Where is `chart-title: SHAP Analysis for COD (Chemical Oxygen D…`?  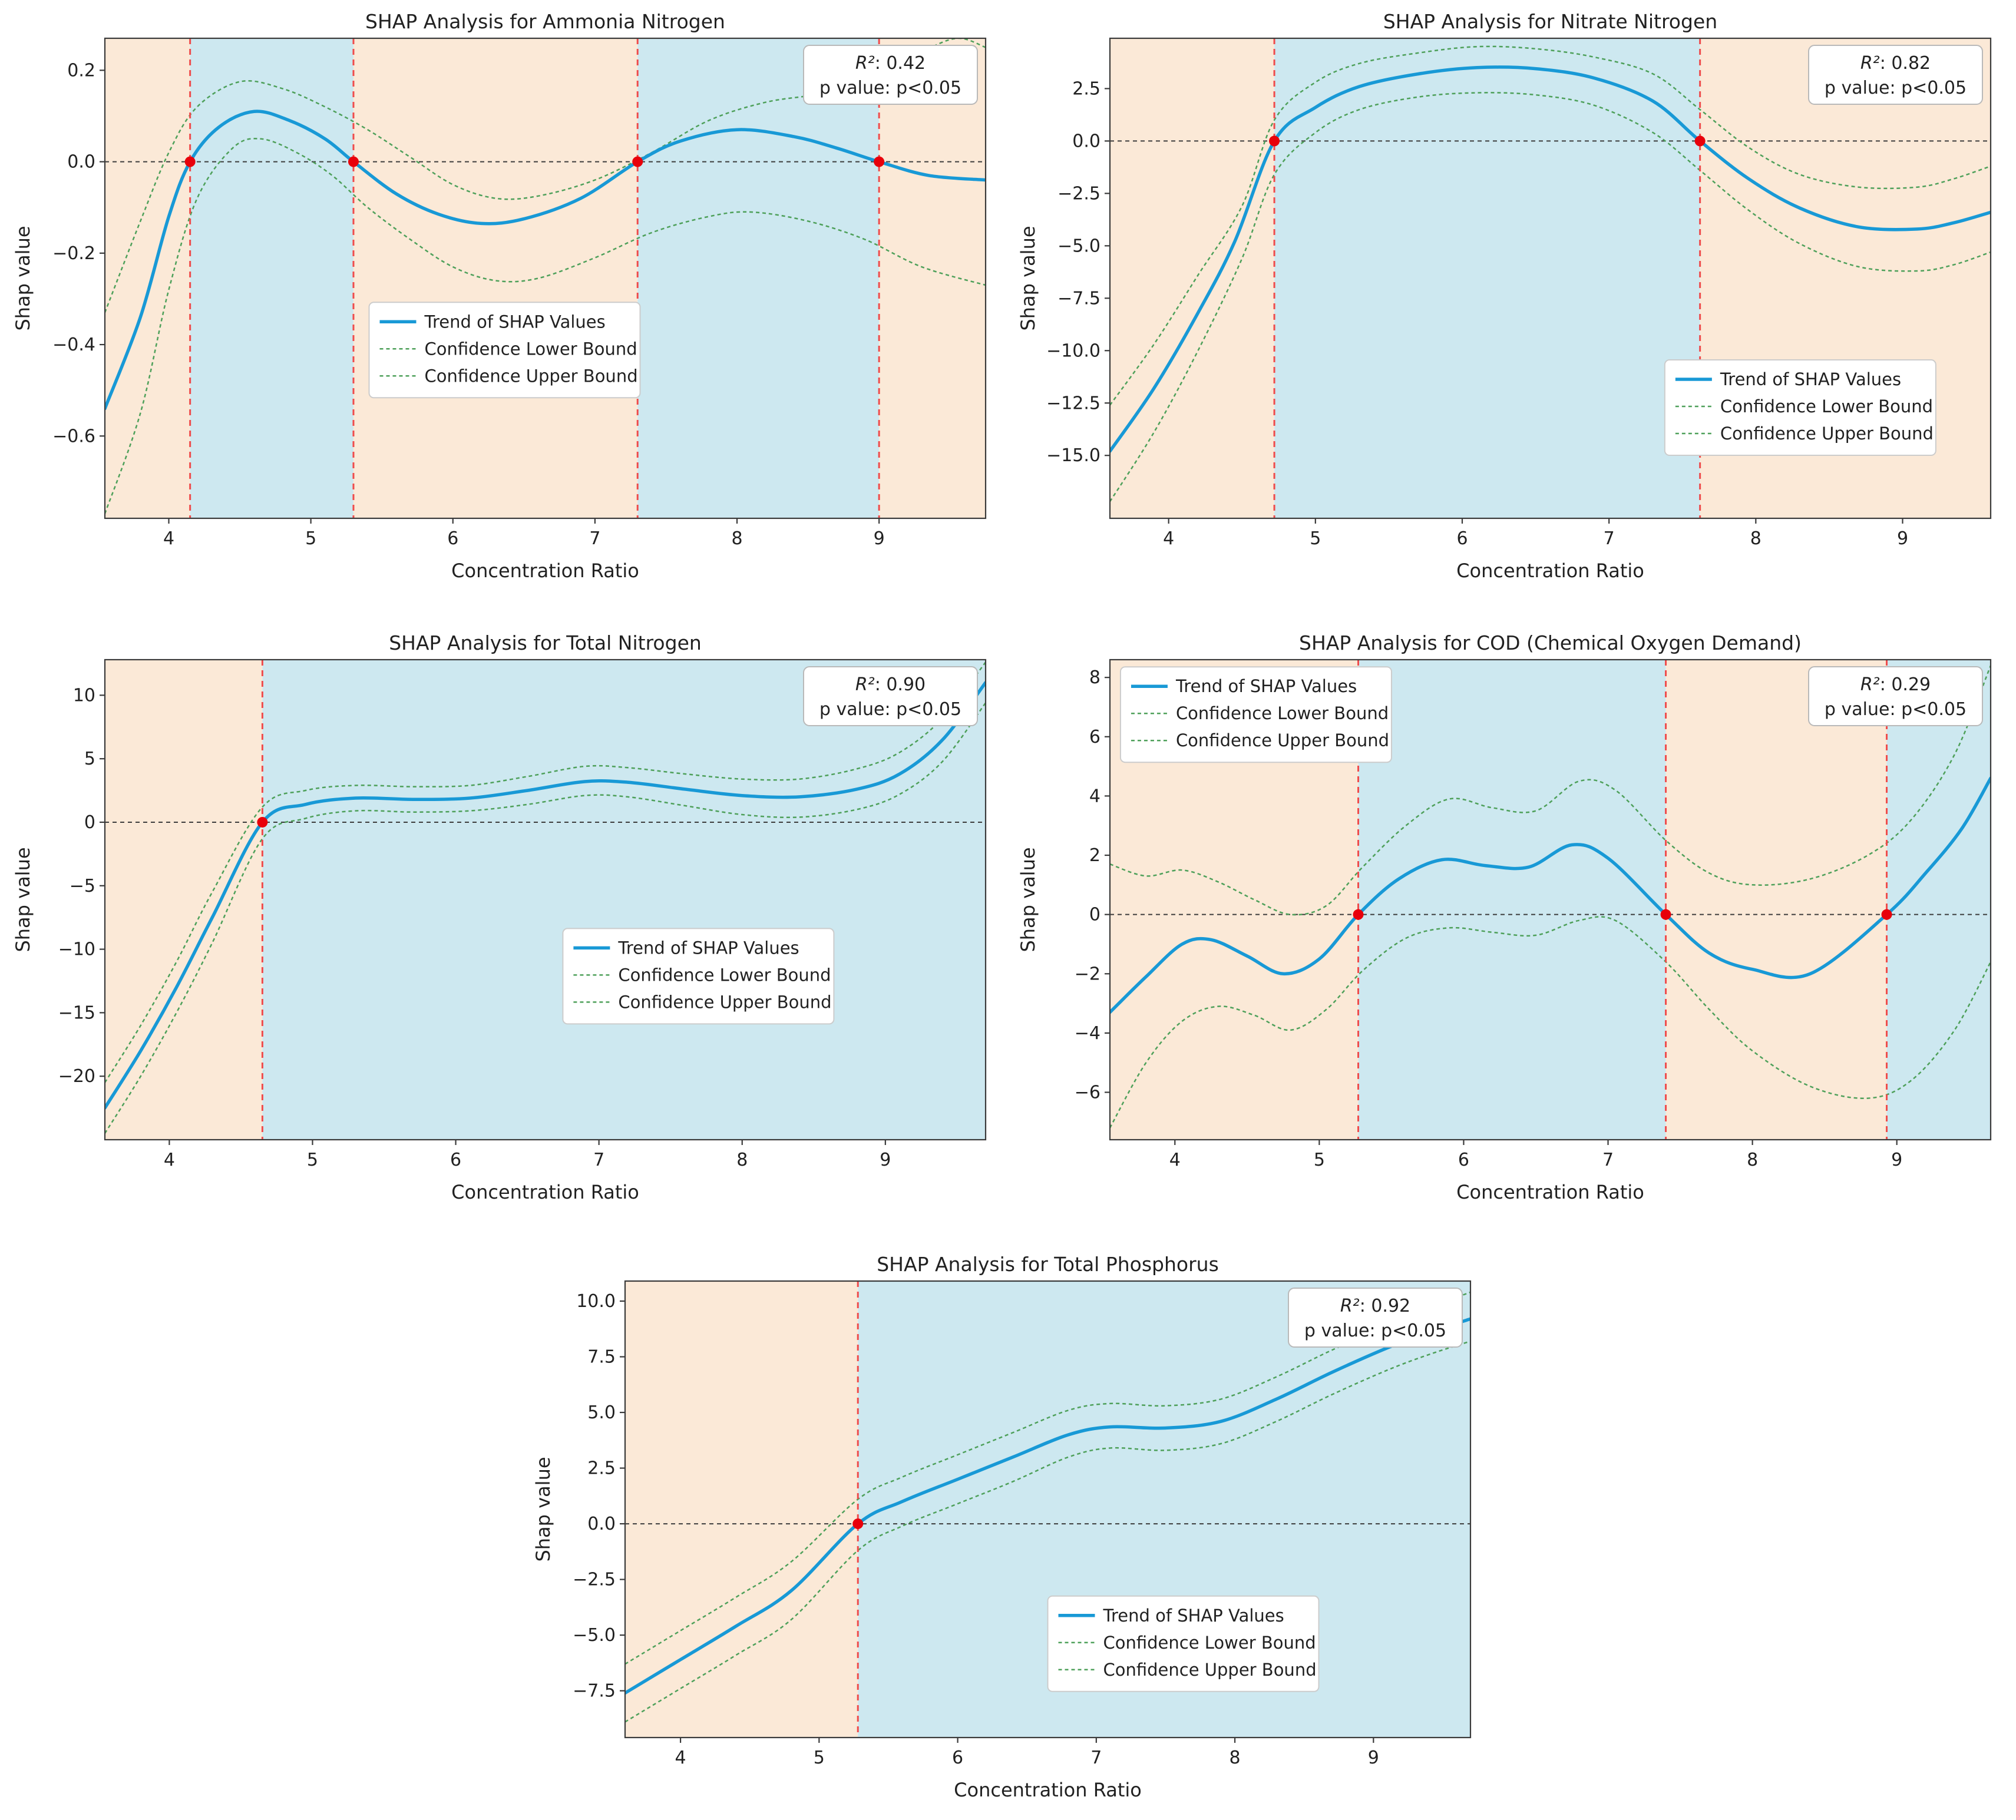 chart-title: SHAP Analysis for COD (Chemical Oxygen D… is located at coordinates (1550, 642).